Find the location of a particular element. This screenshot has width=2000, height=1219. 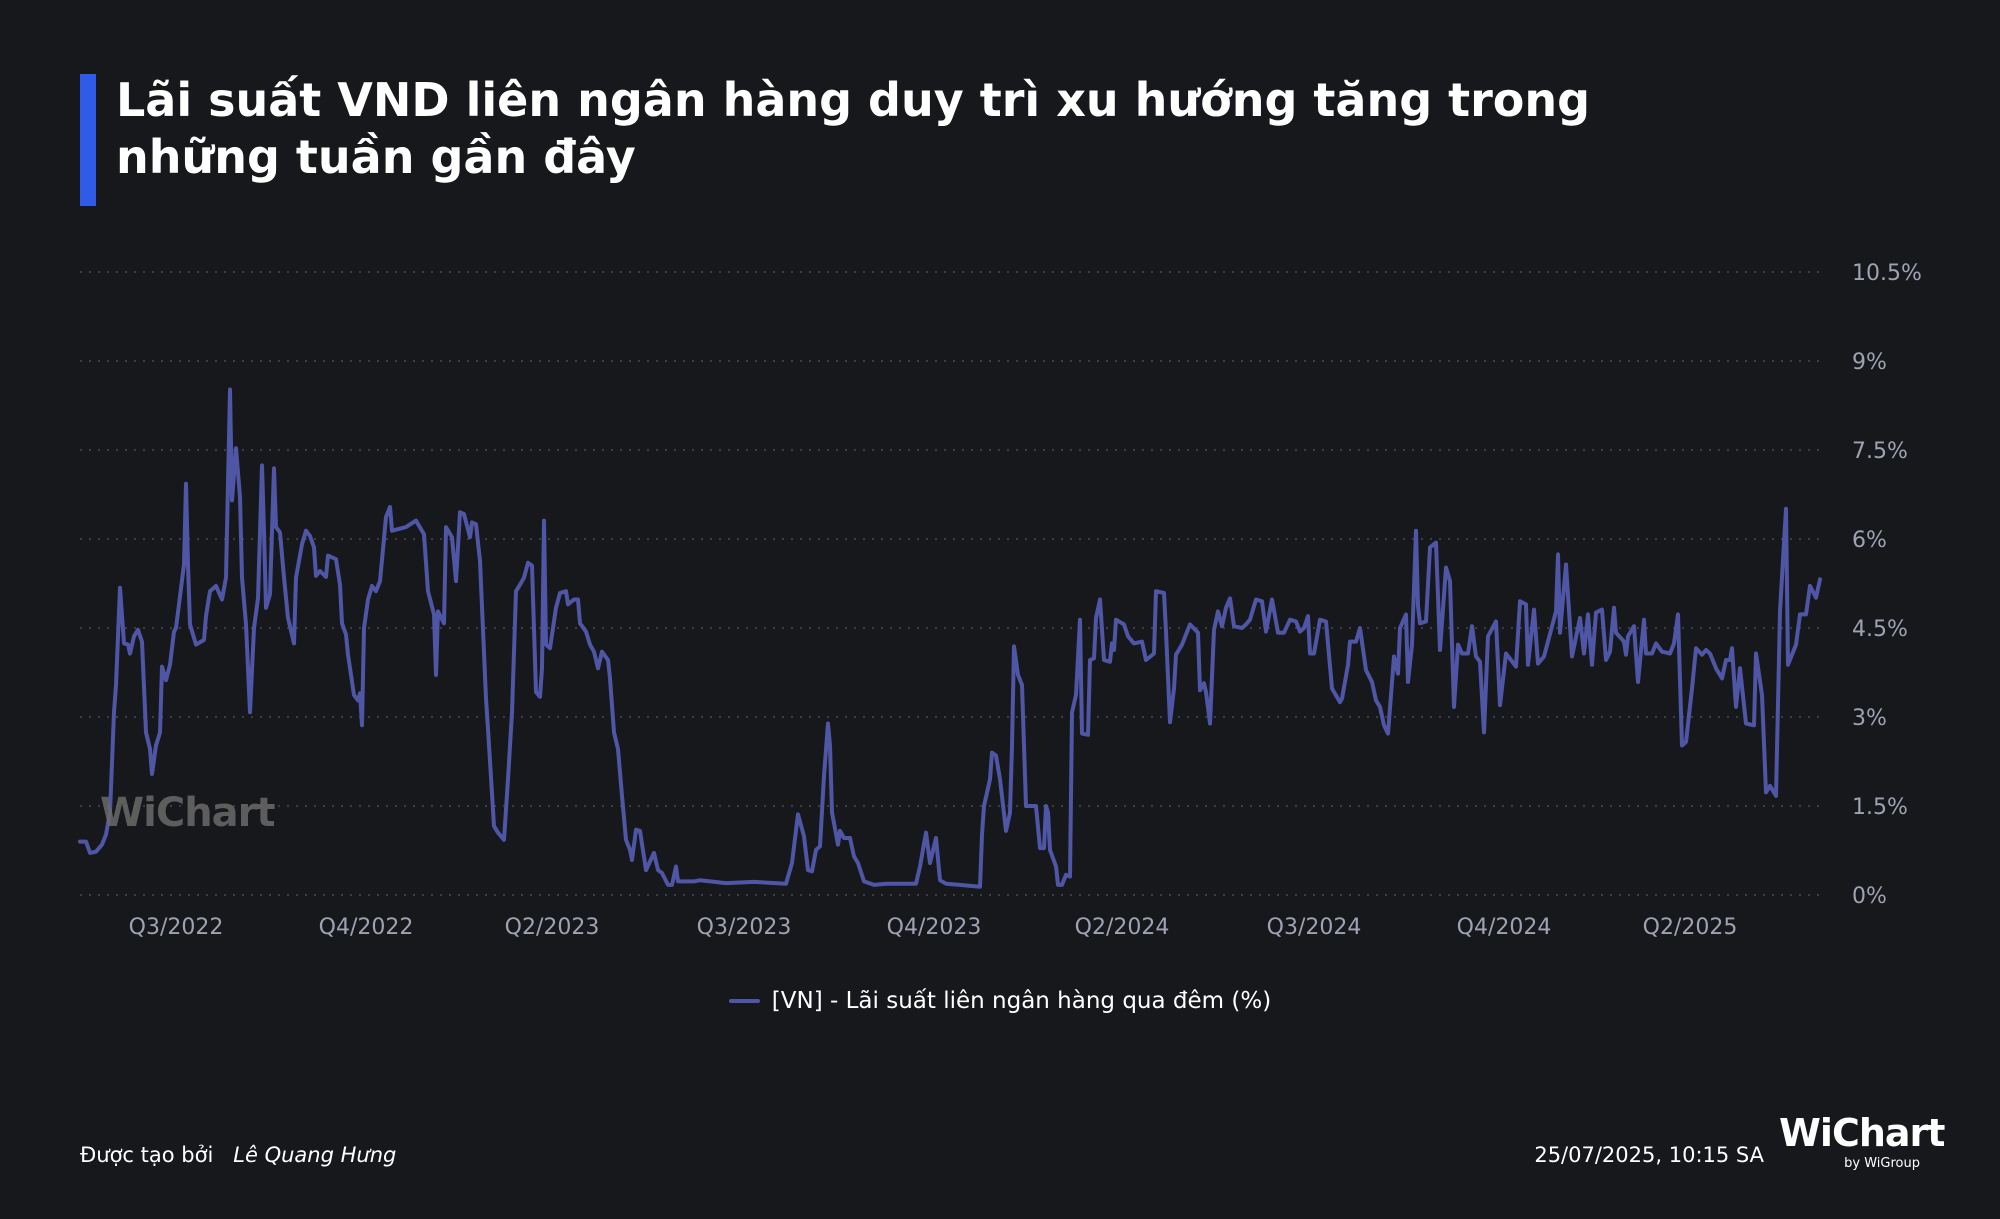

y-tick-label: 6% is located at coordinates (1869, 540).